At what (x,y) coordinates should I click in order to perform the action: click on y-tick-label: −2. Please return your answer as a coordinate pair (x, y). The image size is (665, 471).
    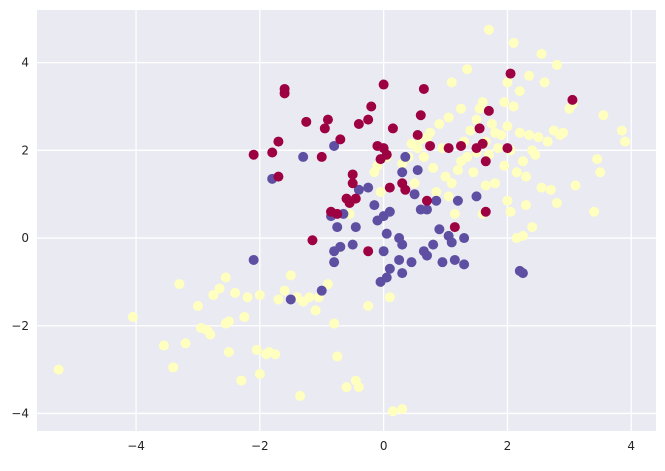
    Looking at the image, I should click on (20, 326).